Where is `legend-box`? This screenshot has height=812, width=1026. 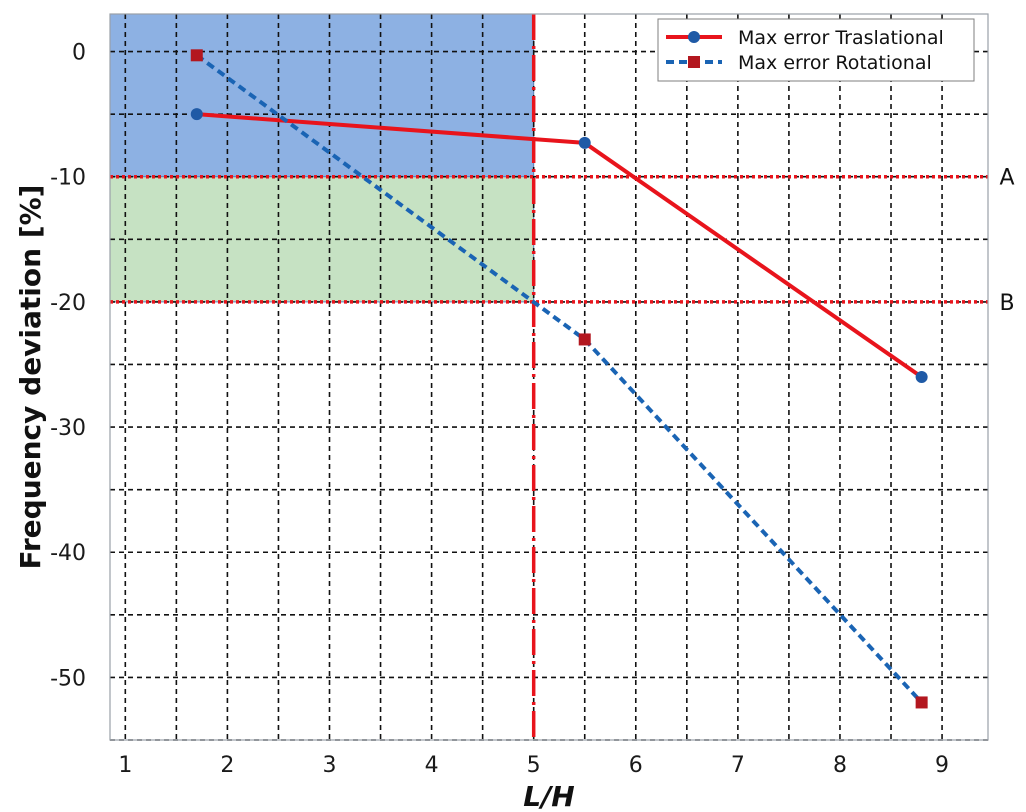 legend-box is located at coordinates (816, 50).